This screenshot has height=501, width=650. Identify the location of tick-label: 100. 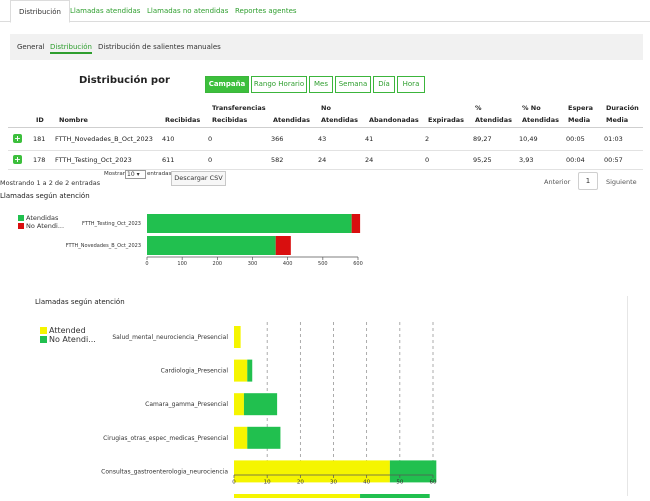
(182, 264).